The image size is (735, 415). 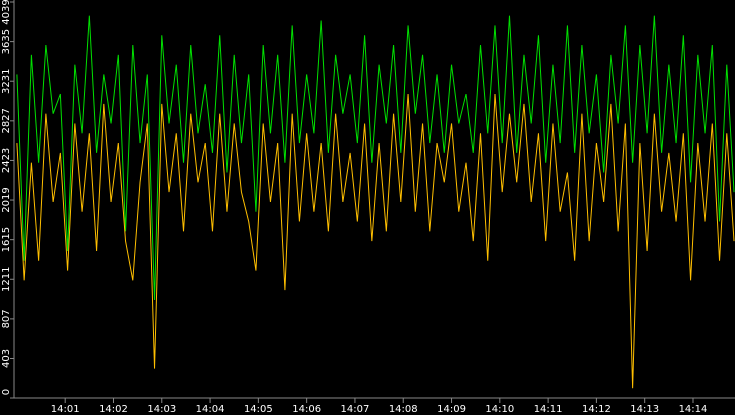 What do you see at coordinates (6, 12) in the screenshot?
I see `y-tick-label: 4039` at bounding box center [6, 12].